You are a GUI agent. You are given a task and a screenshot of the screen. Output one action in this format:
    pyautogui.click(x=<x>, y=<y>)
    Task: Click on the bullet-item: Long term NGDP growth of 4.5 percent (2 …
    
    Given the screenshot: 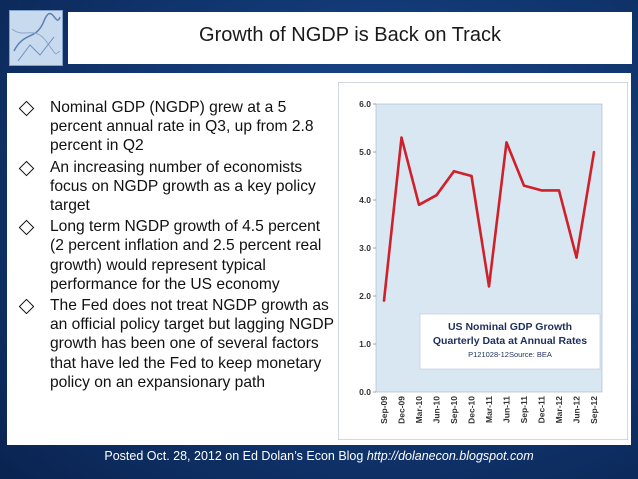 What is the action you would take?
    pyautogui.click(x=178, y=255)
    